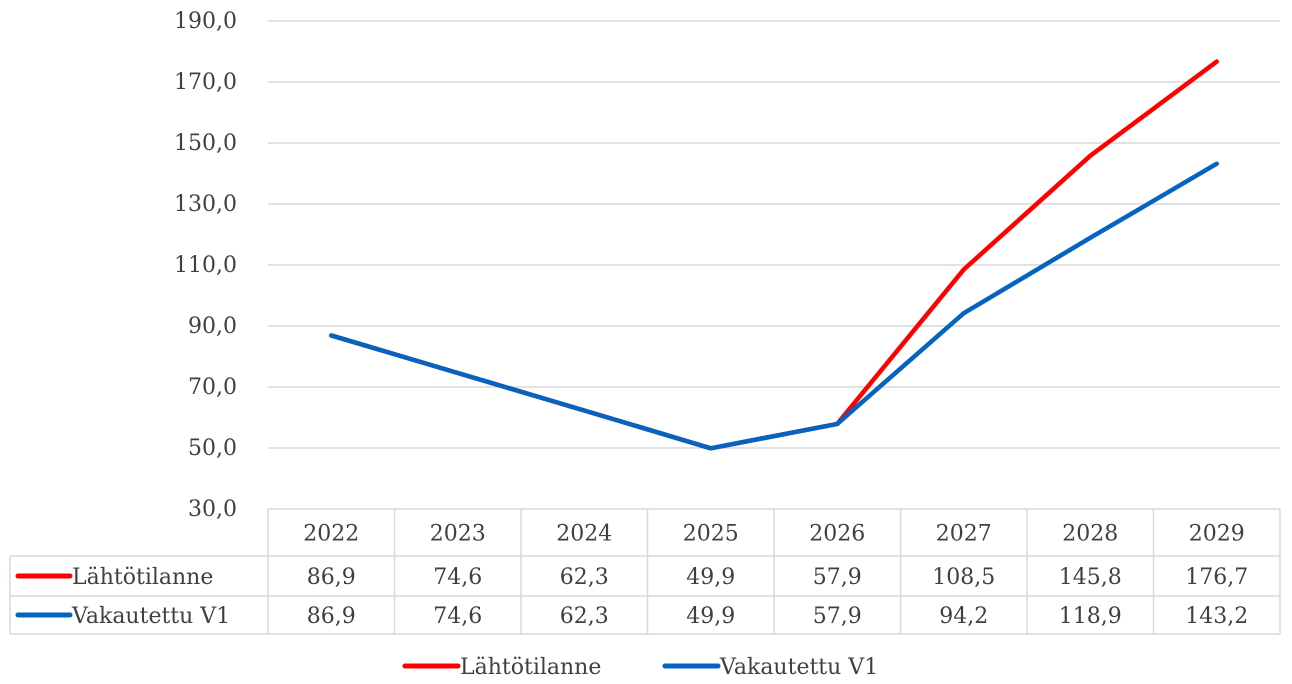 The height and width of the screenshot is (684, 1292). What do you see at coordinates (711, 534) in the screenshot?
I see `category-label: 2025` at bounding box center [711, 534].